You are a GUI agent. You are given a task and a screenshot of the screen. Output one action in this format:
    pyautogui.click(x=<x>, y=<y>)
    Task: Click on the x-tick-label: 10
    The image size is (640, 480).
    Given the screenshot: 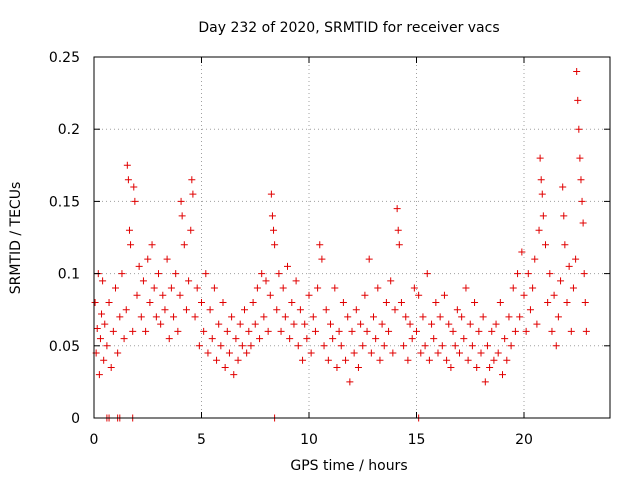 What is the action you would take?
    pyautogui.click(x=309, y=440)
    